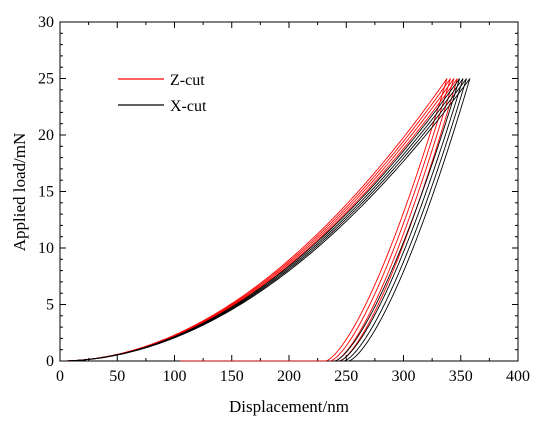 Image resolution: width=550 pixels, height=427 pixels. What do you see at coordinates (60, 376) in the screenshot?
I see `x-tick-label: 0` at bounding box center [60, 376].